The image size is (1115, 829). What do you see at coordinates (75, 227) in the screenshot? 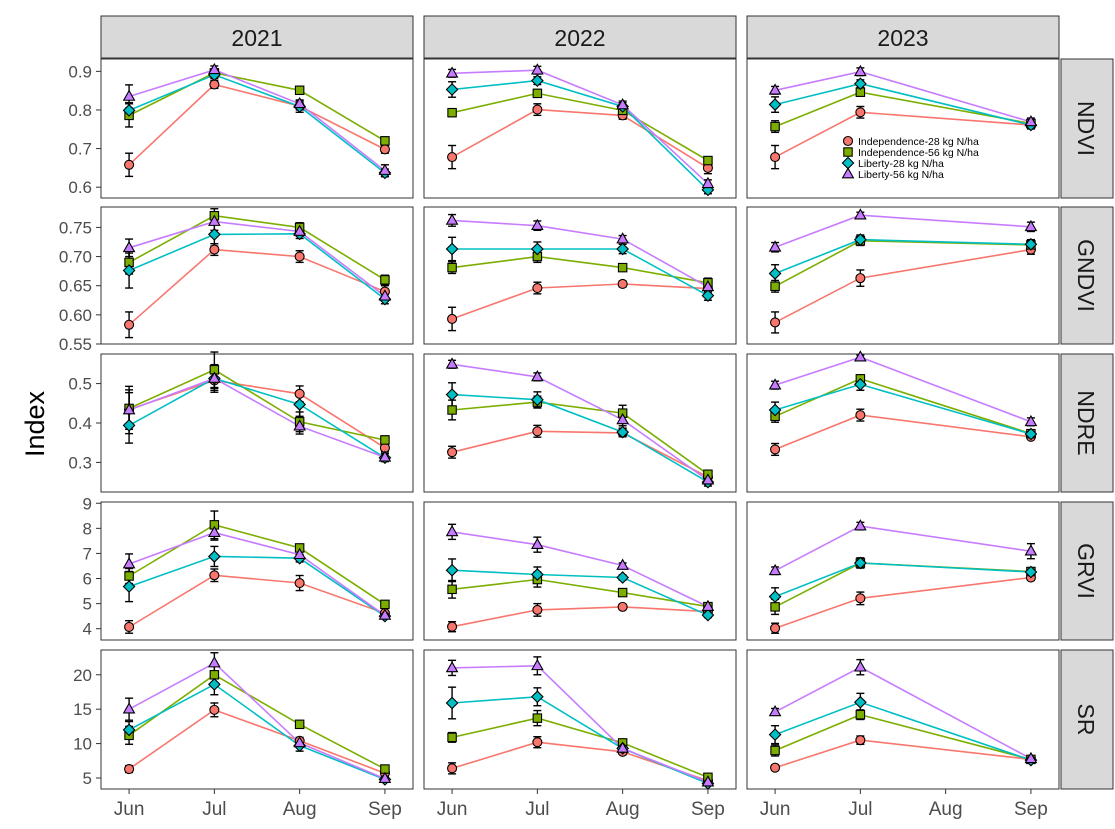
I see `y-tick-label-GNDVI: 0.75` at bounding box center [75, 227].